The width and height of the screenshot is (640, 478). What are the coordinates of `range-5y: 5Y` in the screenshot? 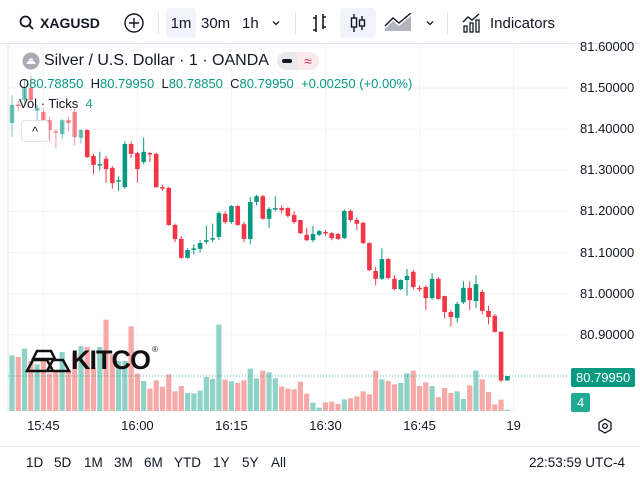 It's located at (250, 462).